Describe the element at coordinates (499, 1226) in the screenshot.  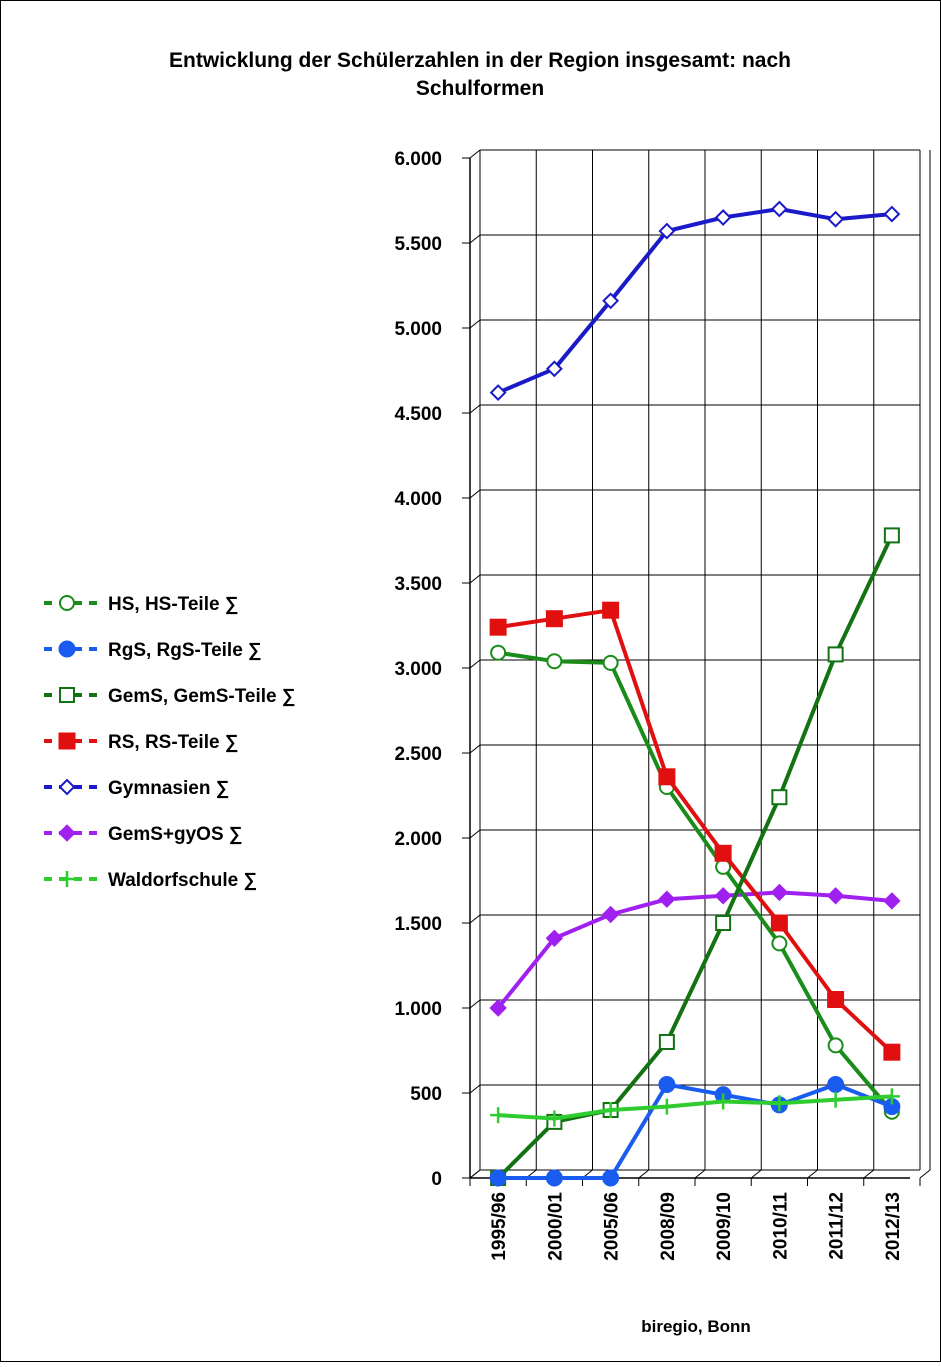
I see `x-tick-label: 1995/96` at that location.